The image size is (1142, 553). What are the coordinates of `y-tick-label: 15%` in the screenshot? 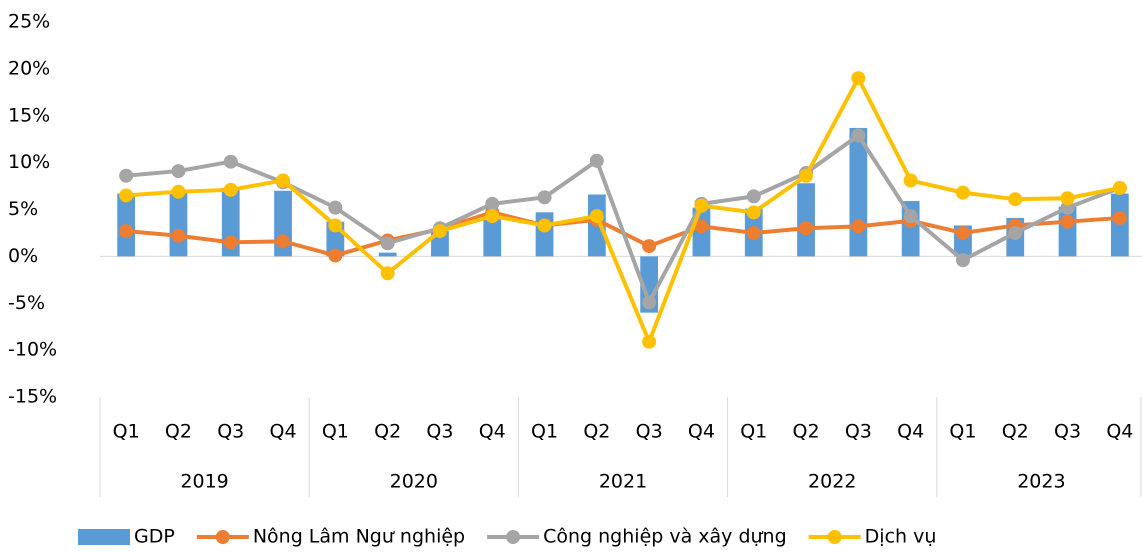 It's located at (29, 115).